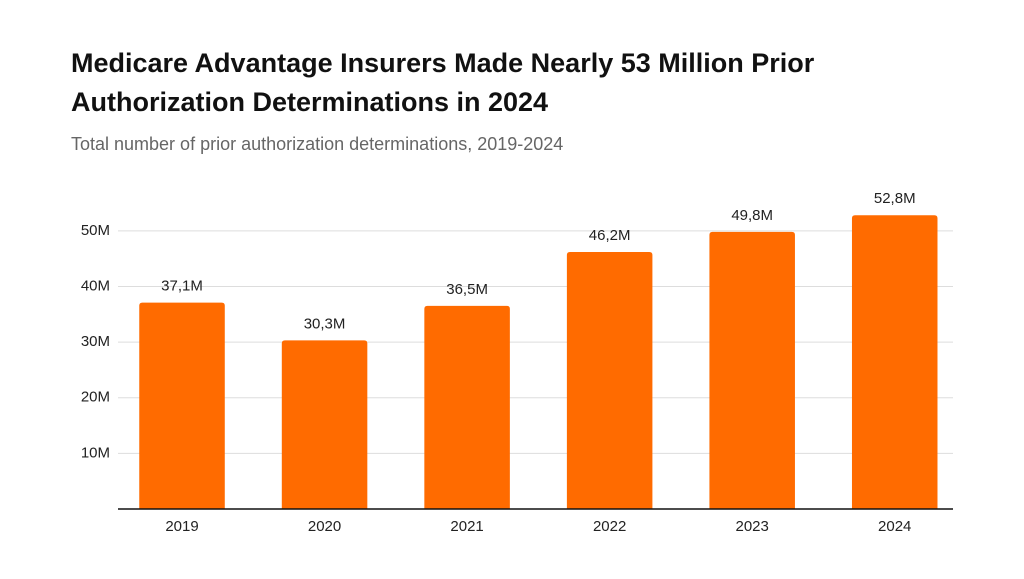 This screenshot has width=1024, height=579. Describe the element at coordinates (95, 397) in the screenshot. I see `y-tick-label: 20M` at that location.